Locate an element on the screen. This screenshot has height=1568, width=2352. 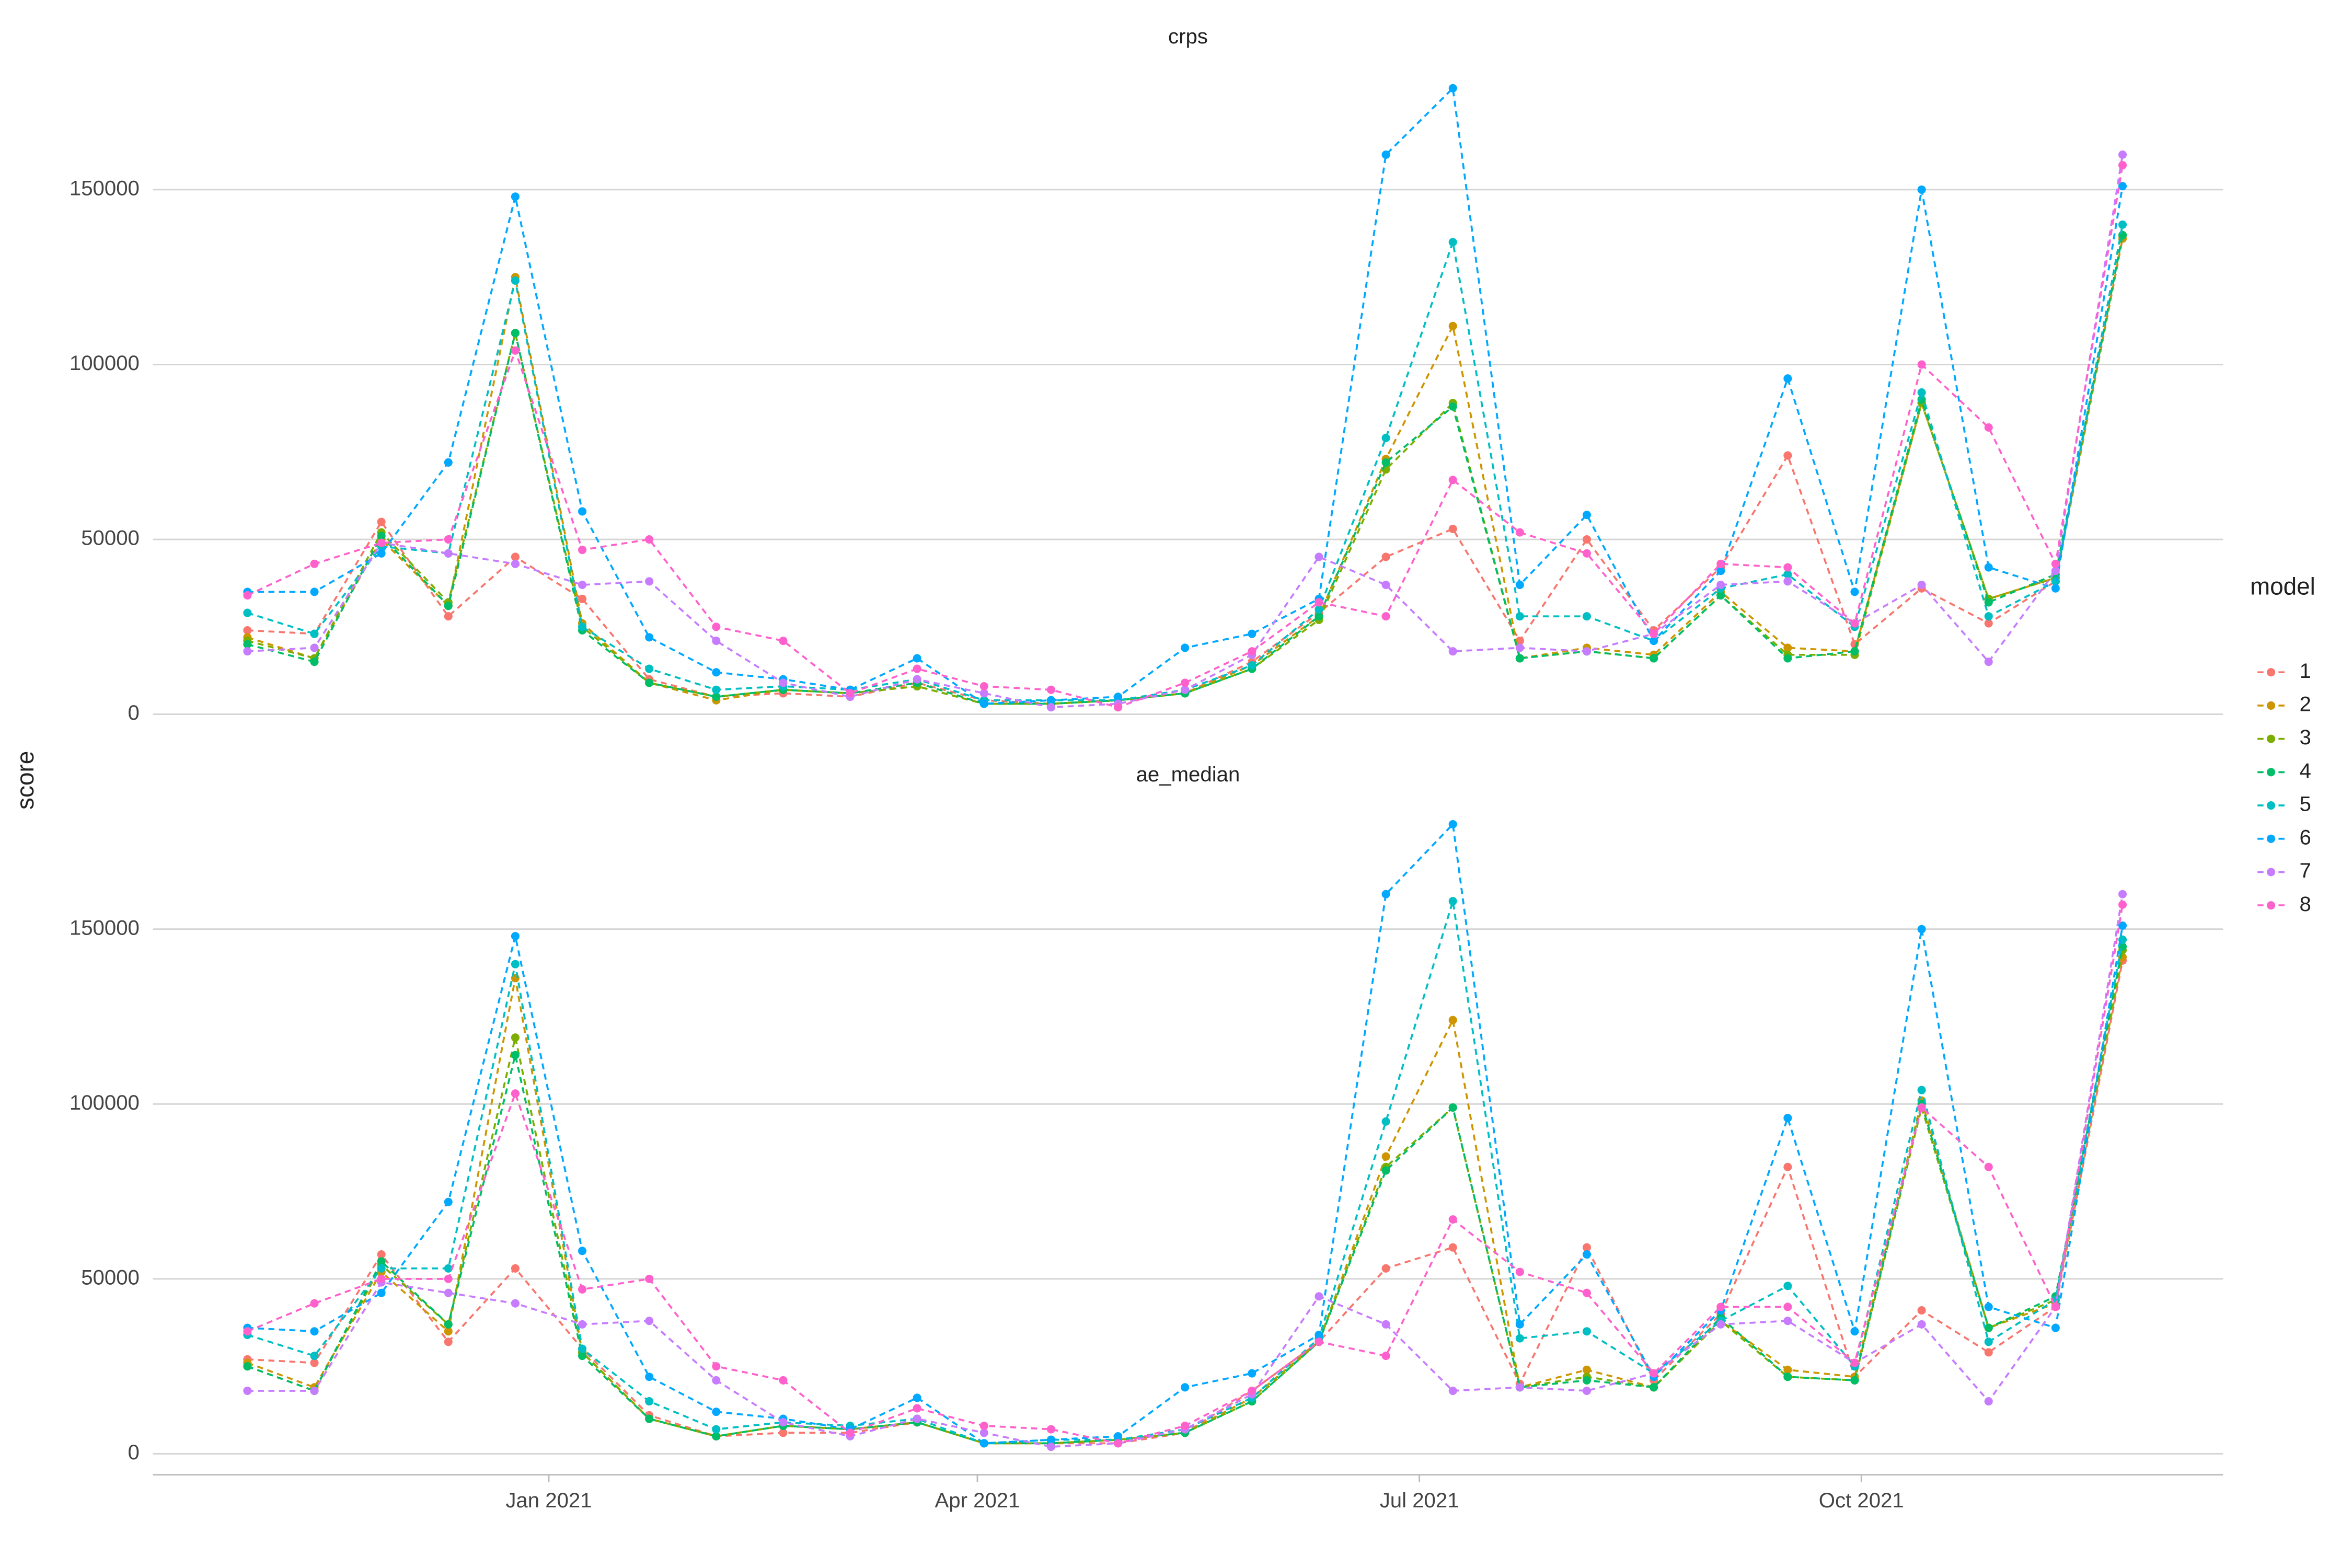
y-tick-label: 0 is located at coordinates (134, 1452).